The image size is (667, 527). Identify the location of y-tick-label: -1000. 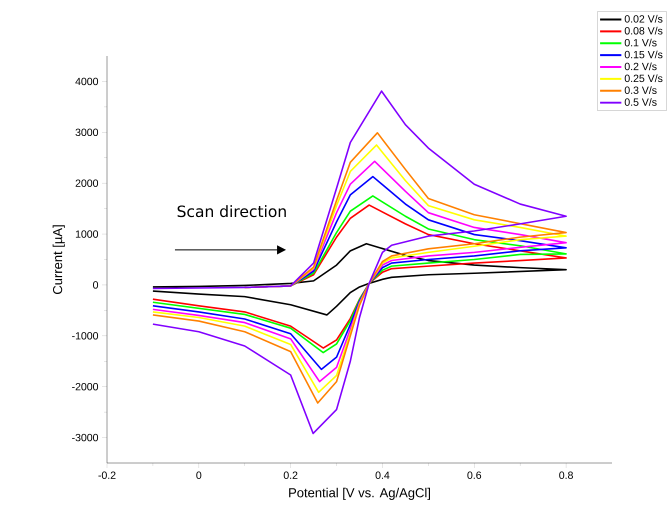
(85, 336).